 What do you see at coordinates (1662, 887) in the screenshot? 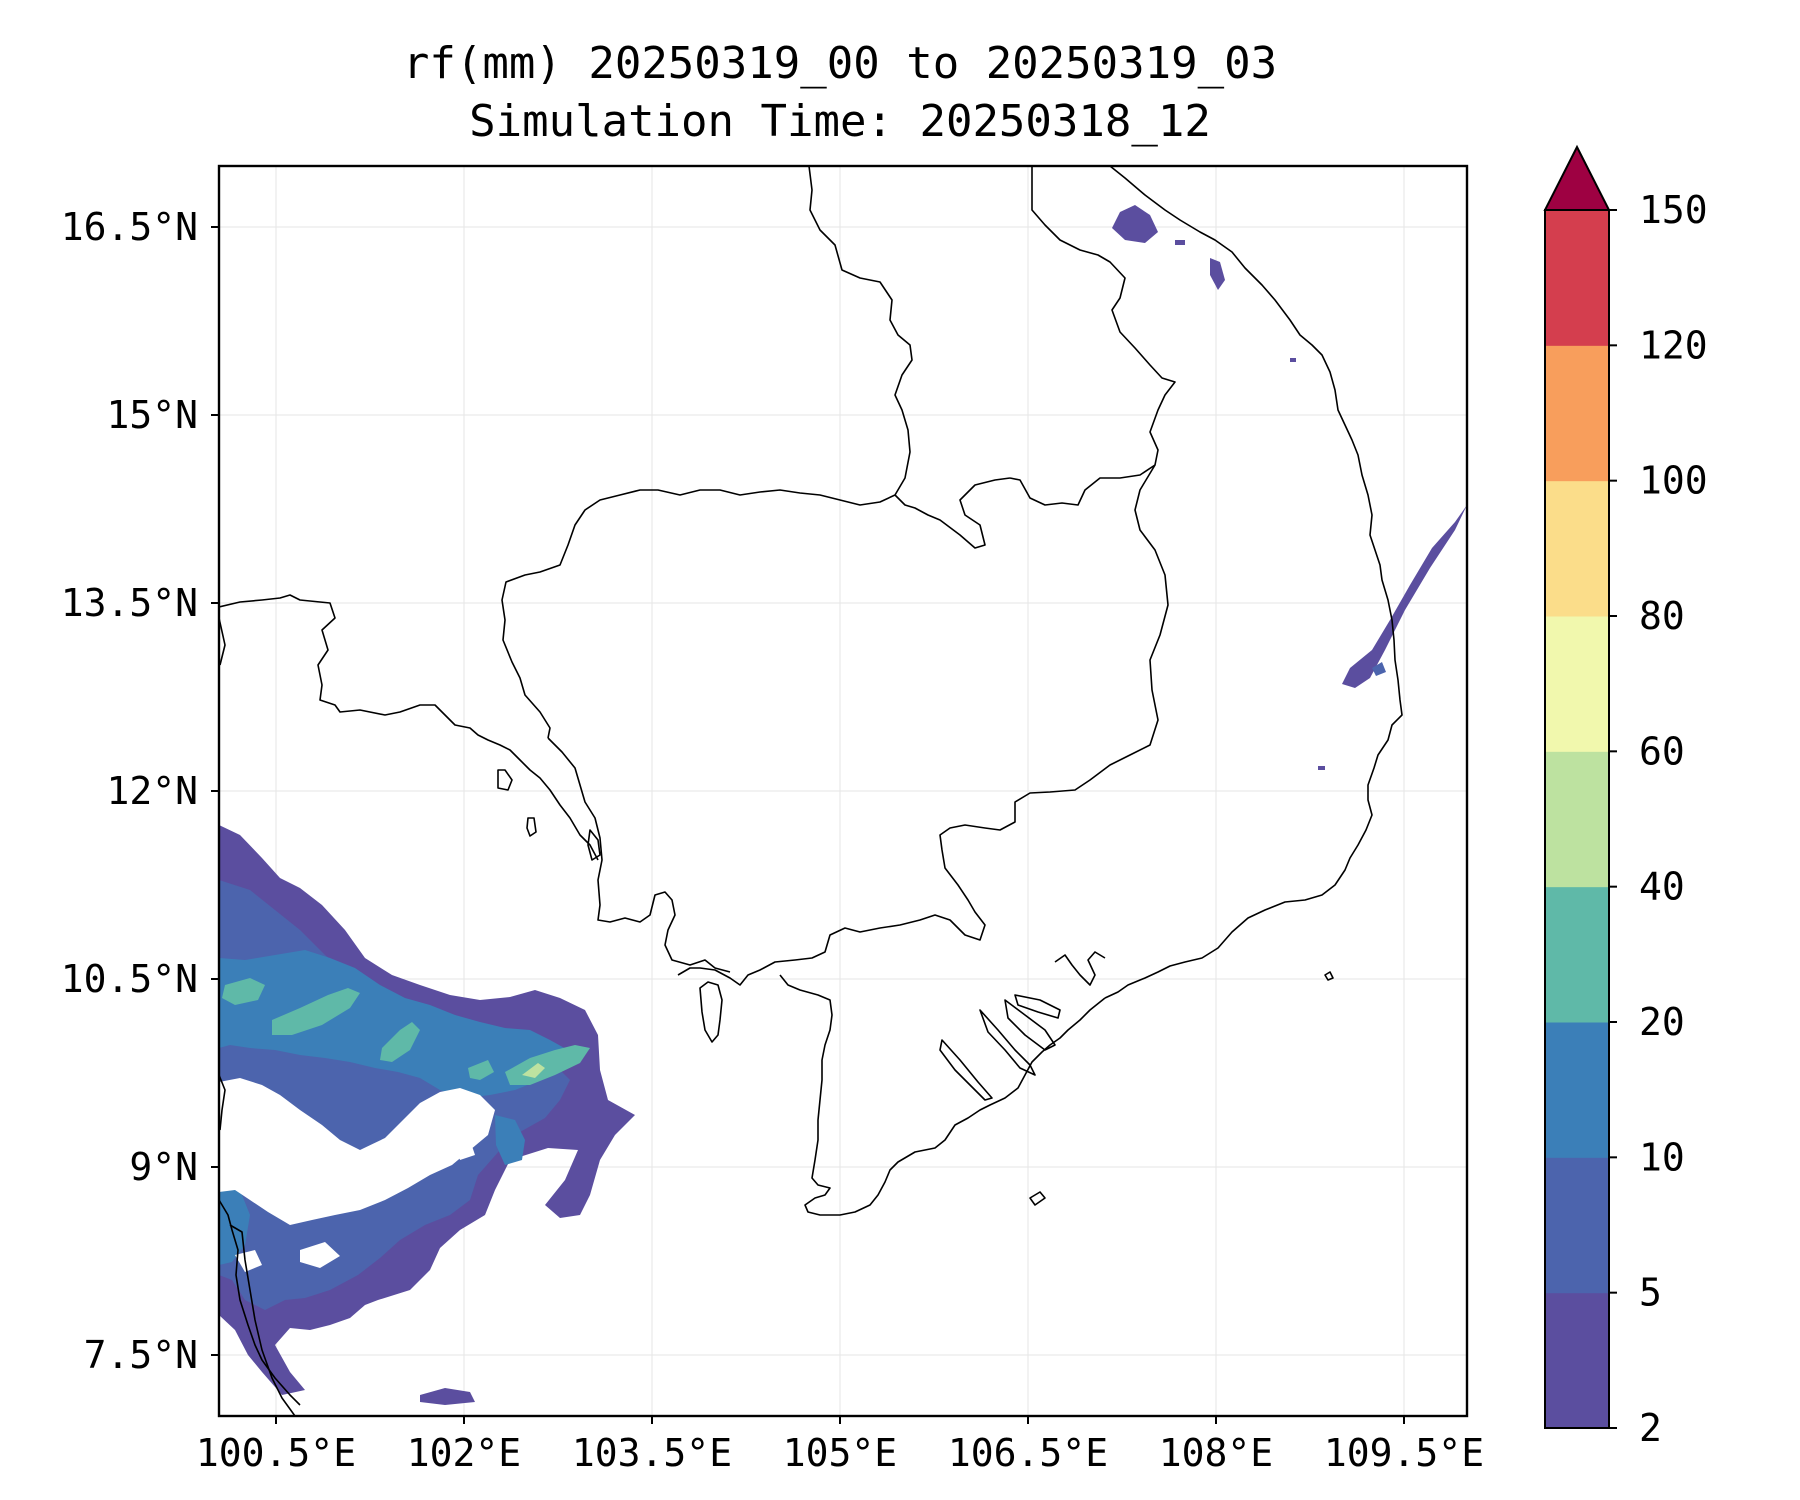
I see `colorbar-tick-label: 40` at bounding box center [1662, 887].